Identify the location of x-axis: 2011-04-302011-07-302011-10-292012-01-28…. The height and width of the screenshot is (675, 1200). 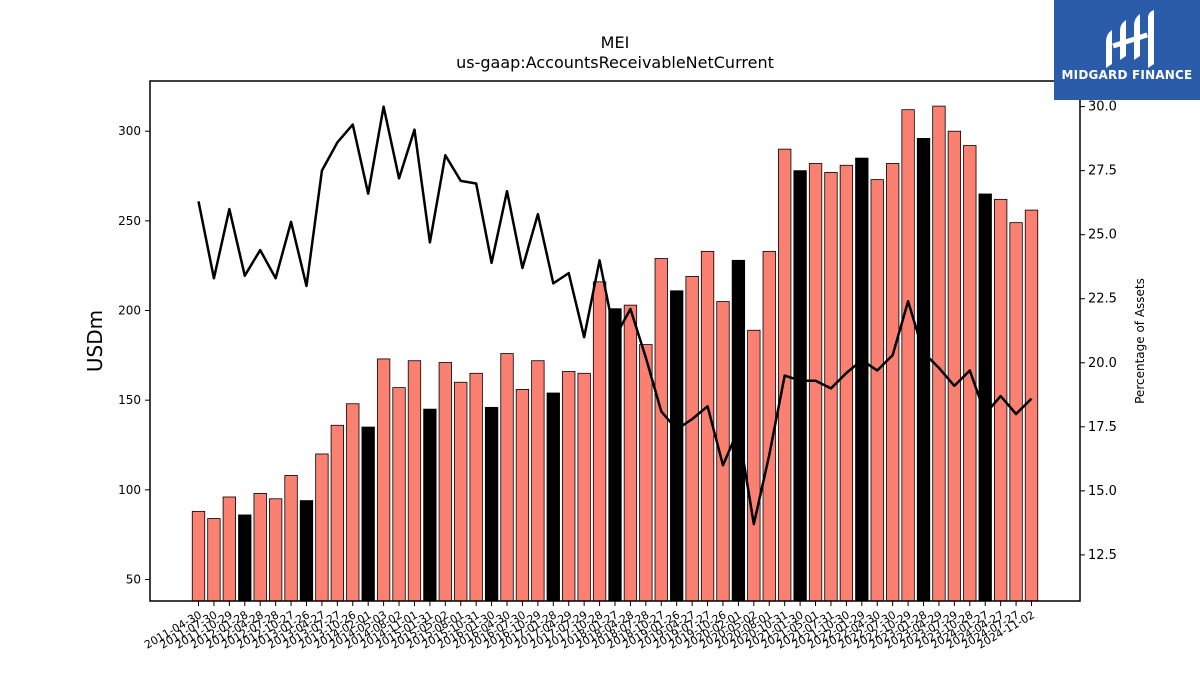
(589, 626).